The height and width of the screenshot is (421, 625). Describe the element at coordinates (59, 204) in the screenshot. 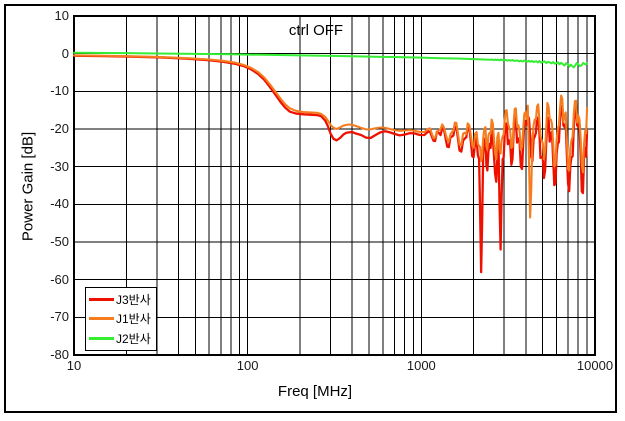

I see `y-tick-label: -40` at that location.